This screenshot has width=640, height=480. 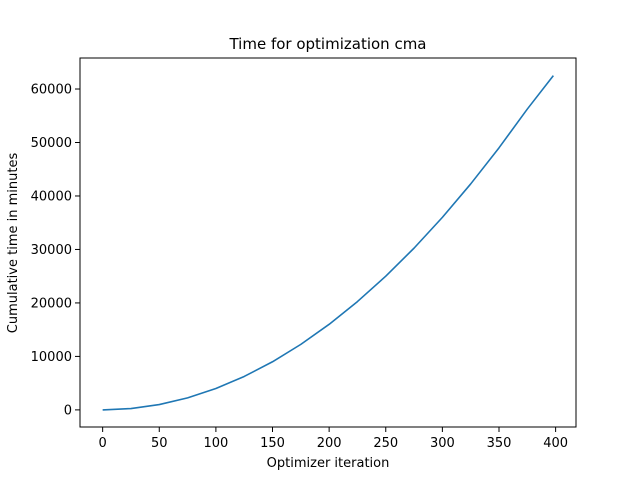 I want to click on y-axis-ticks: 0 10000 20000 30000 40000 50000 60000, so click(x=55, y=250).